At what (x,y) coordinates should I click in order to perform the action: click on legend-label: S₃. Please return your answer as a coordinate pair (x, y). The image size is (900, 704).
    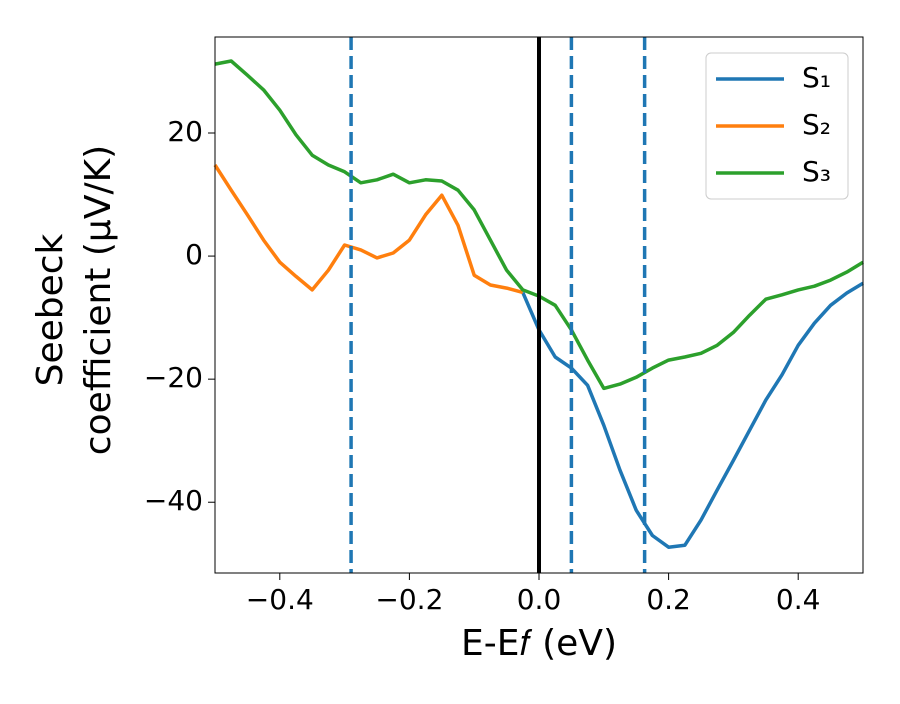
    Looking at the image, I should click on (816, 171).